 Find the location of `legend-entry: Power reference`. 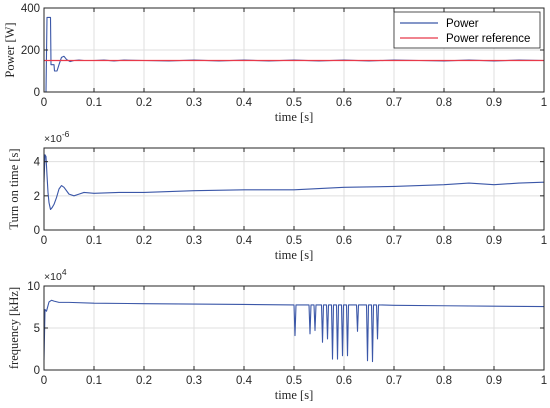

legend-entry: Power reference is located at coordinates (488, 39).